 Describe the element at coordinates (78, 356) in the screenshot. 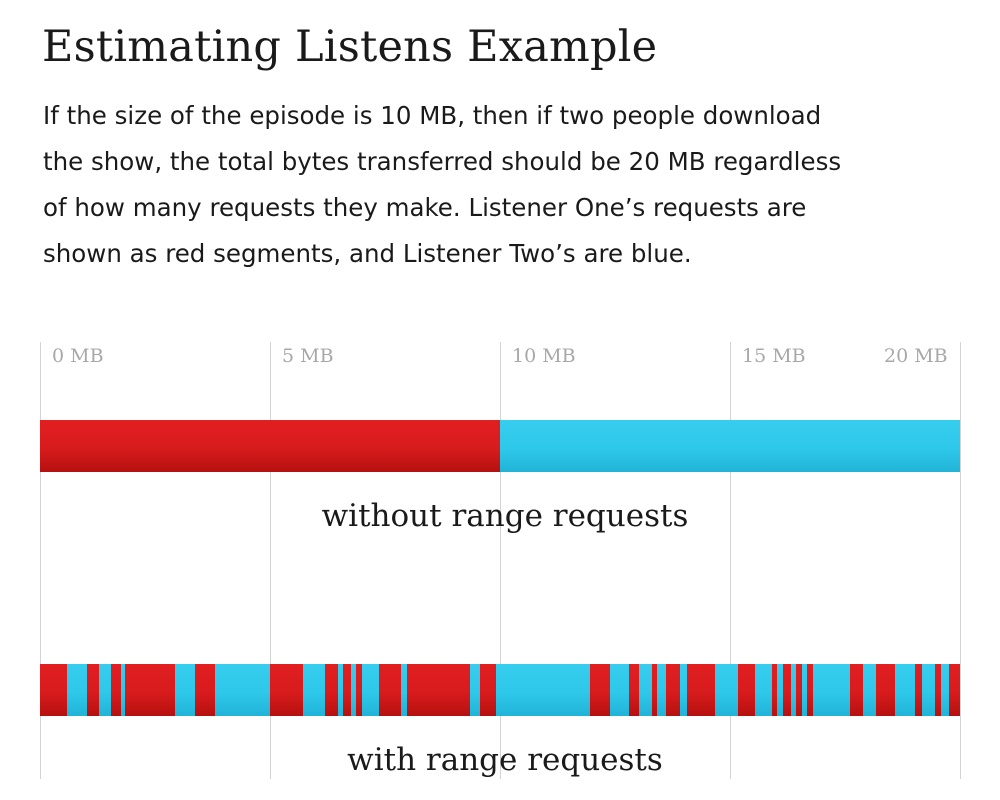

I see `tick-label: 0 MB` at that location.